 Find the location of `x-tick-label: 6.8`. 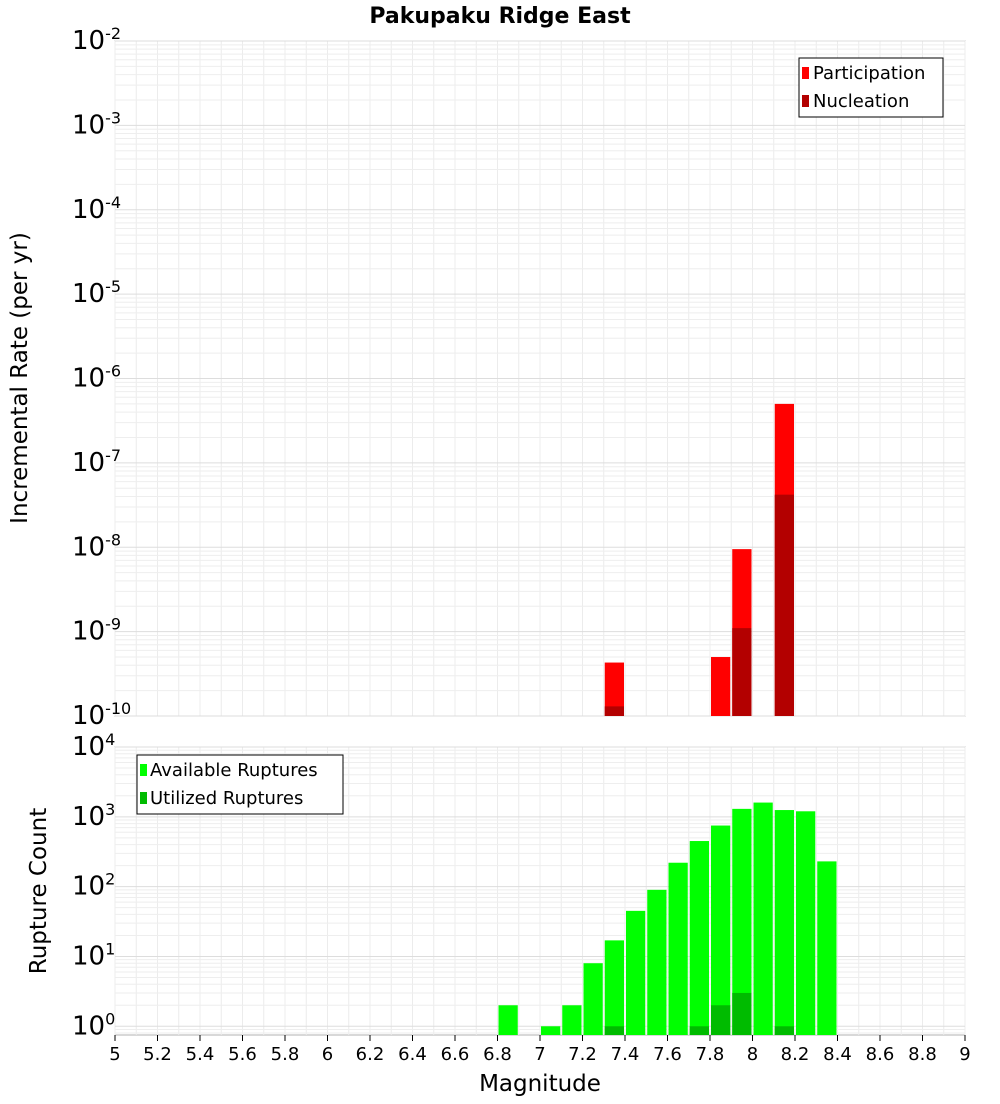

x-tick-label: 6.8 is located at coordinates (497, 1054).